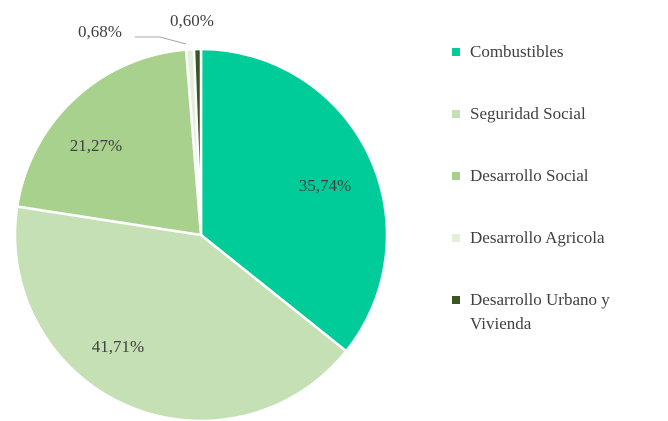 The image size is (668, 421). Describe the element at coordinates (528, 113) in the screenshot. I see `legend-label: Seguridad Social` at that location.